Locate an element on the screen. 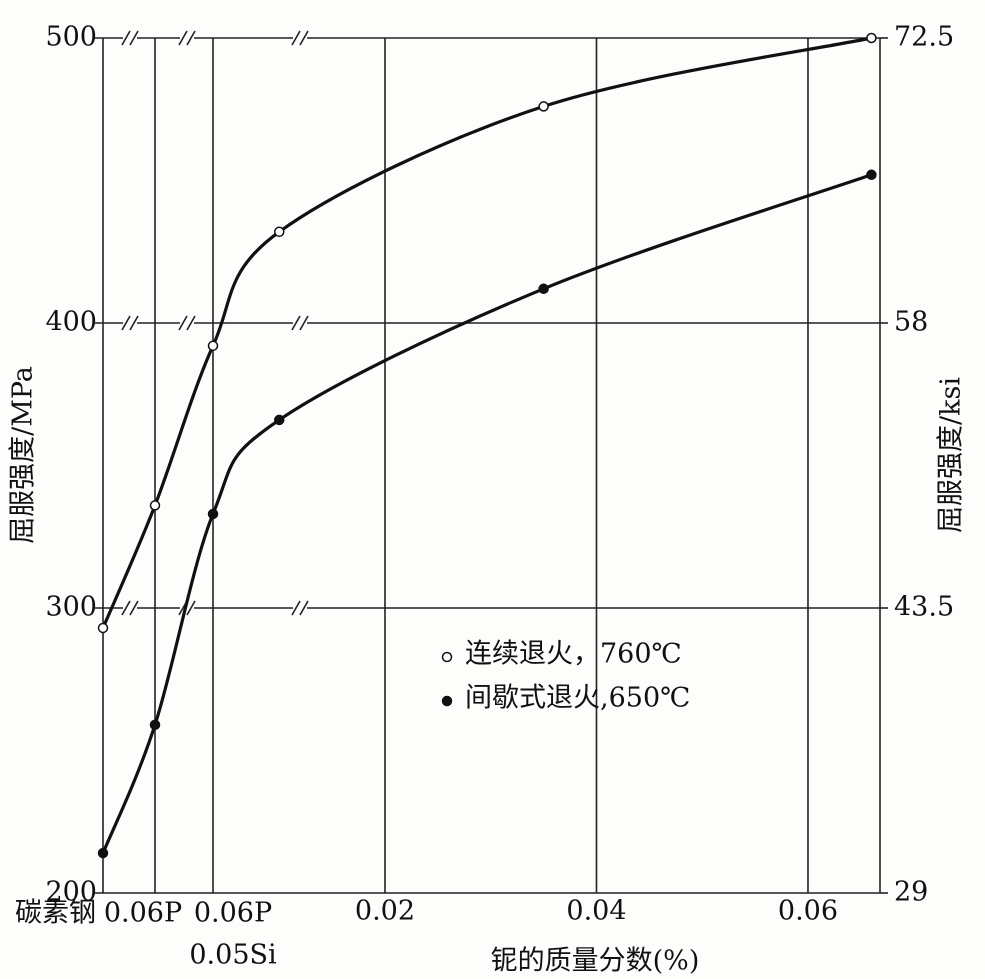 The image size is (985, 979). y-axis-label: 屈服强度/MPa is located at coordinates (23, 455).